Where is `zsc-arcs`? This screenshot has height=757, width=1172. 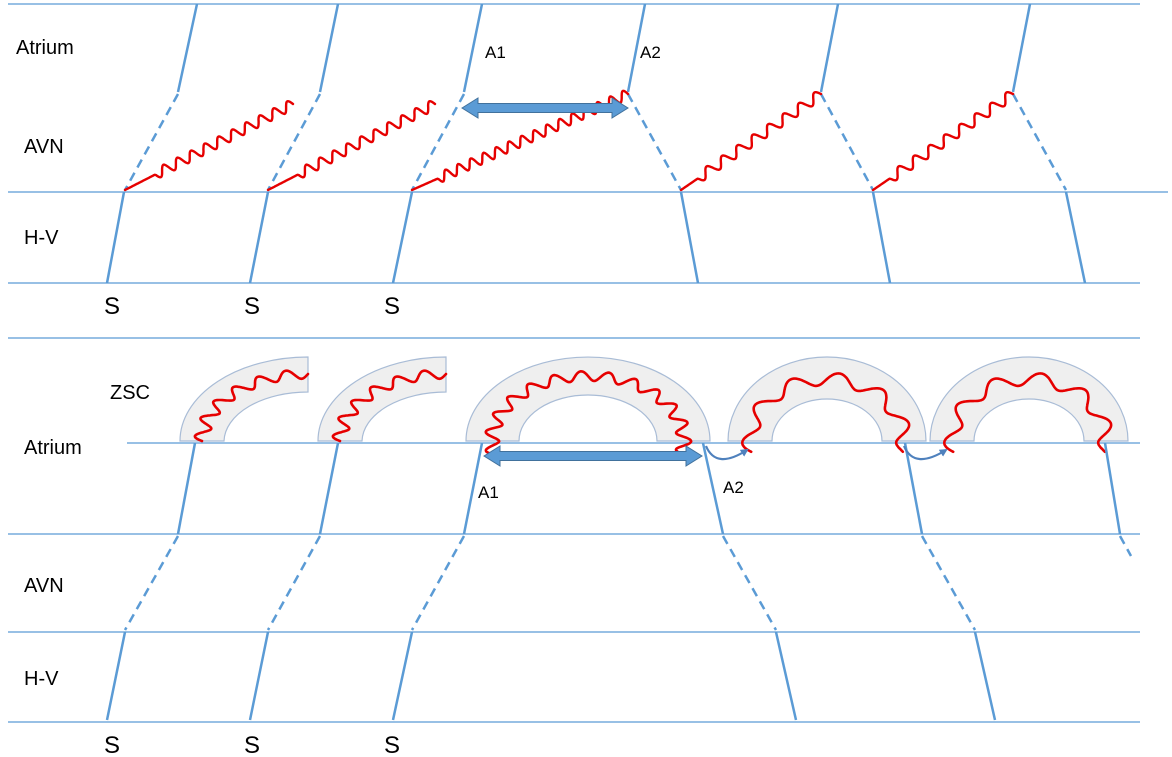 zsc-arcs is located at coordinates (654, 399).